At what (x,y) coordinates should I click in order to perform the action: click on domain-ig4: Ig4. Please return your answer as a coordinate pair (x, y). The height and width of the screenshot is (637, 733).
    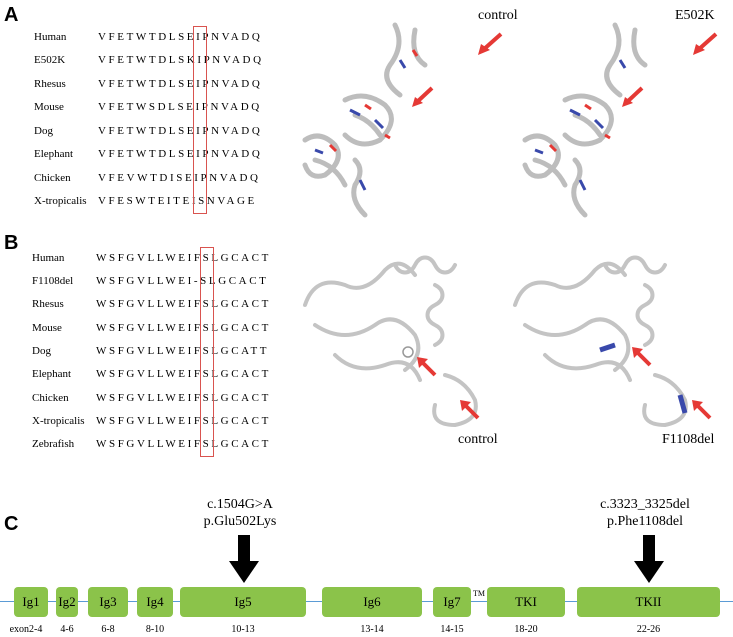
    Looking at the image, I should click on (155, 602).